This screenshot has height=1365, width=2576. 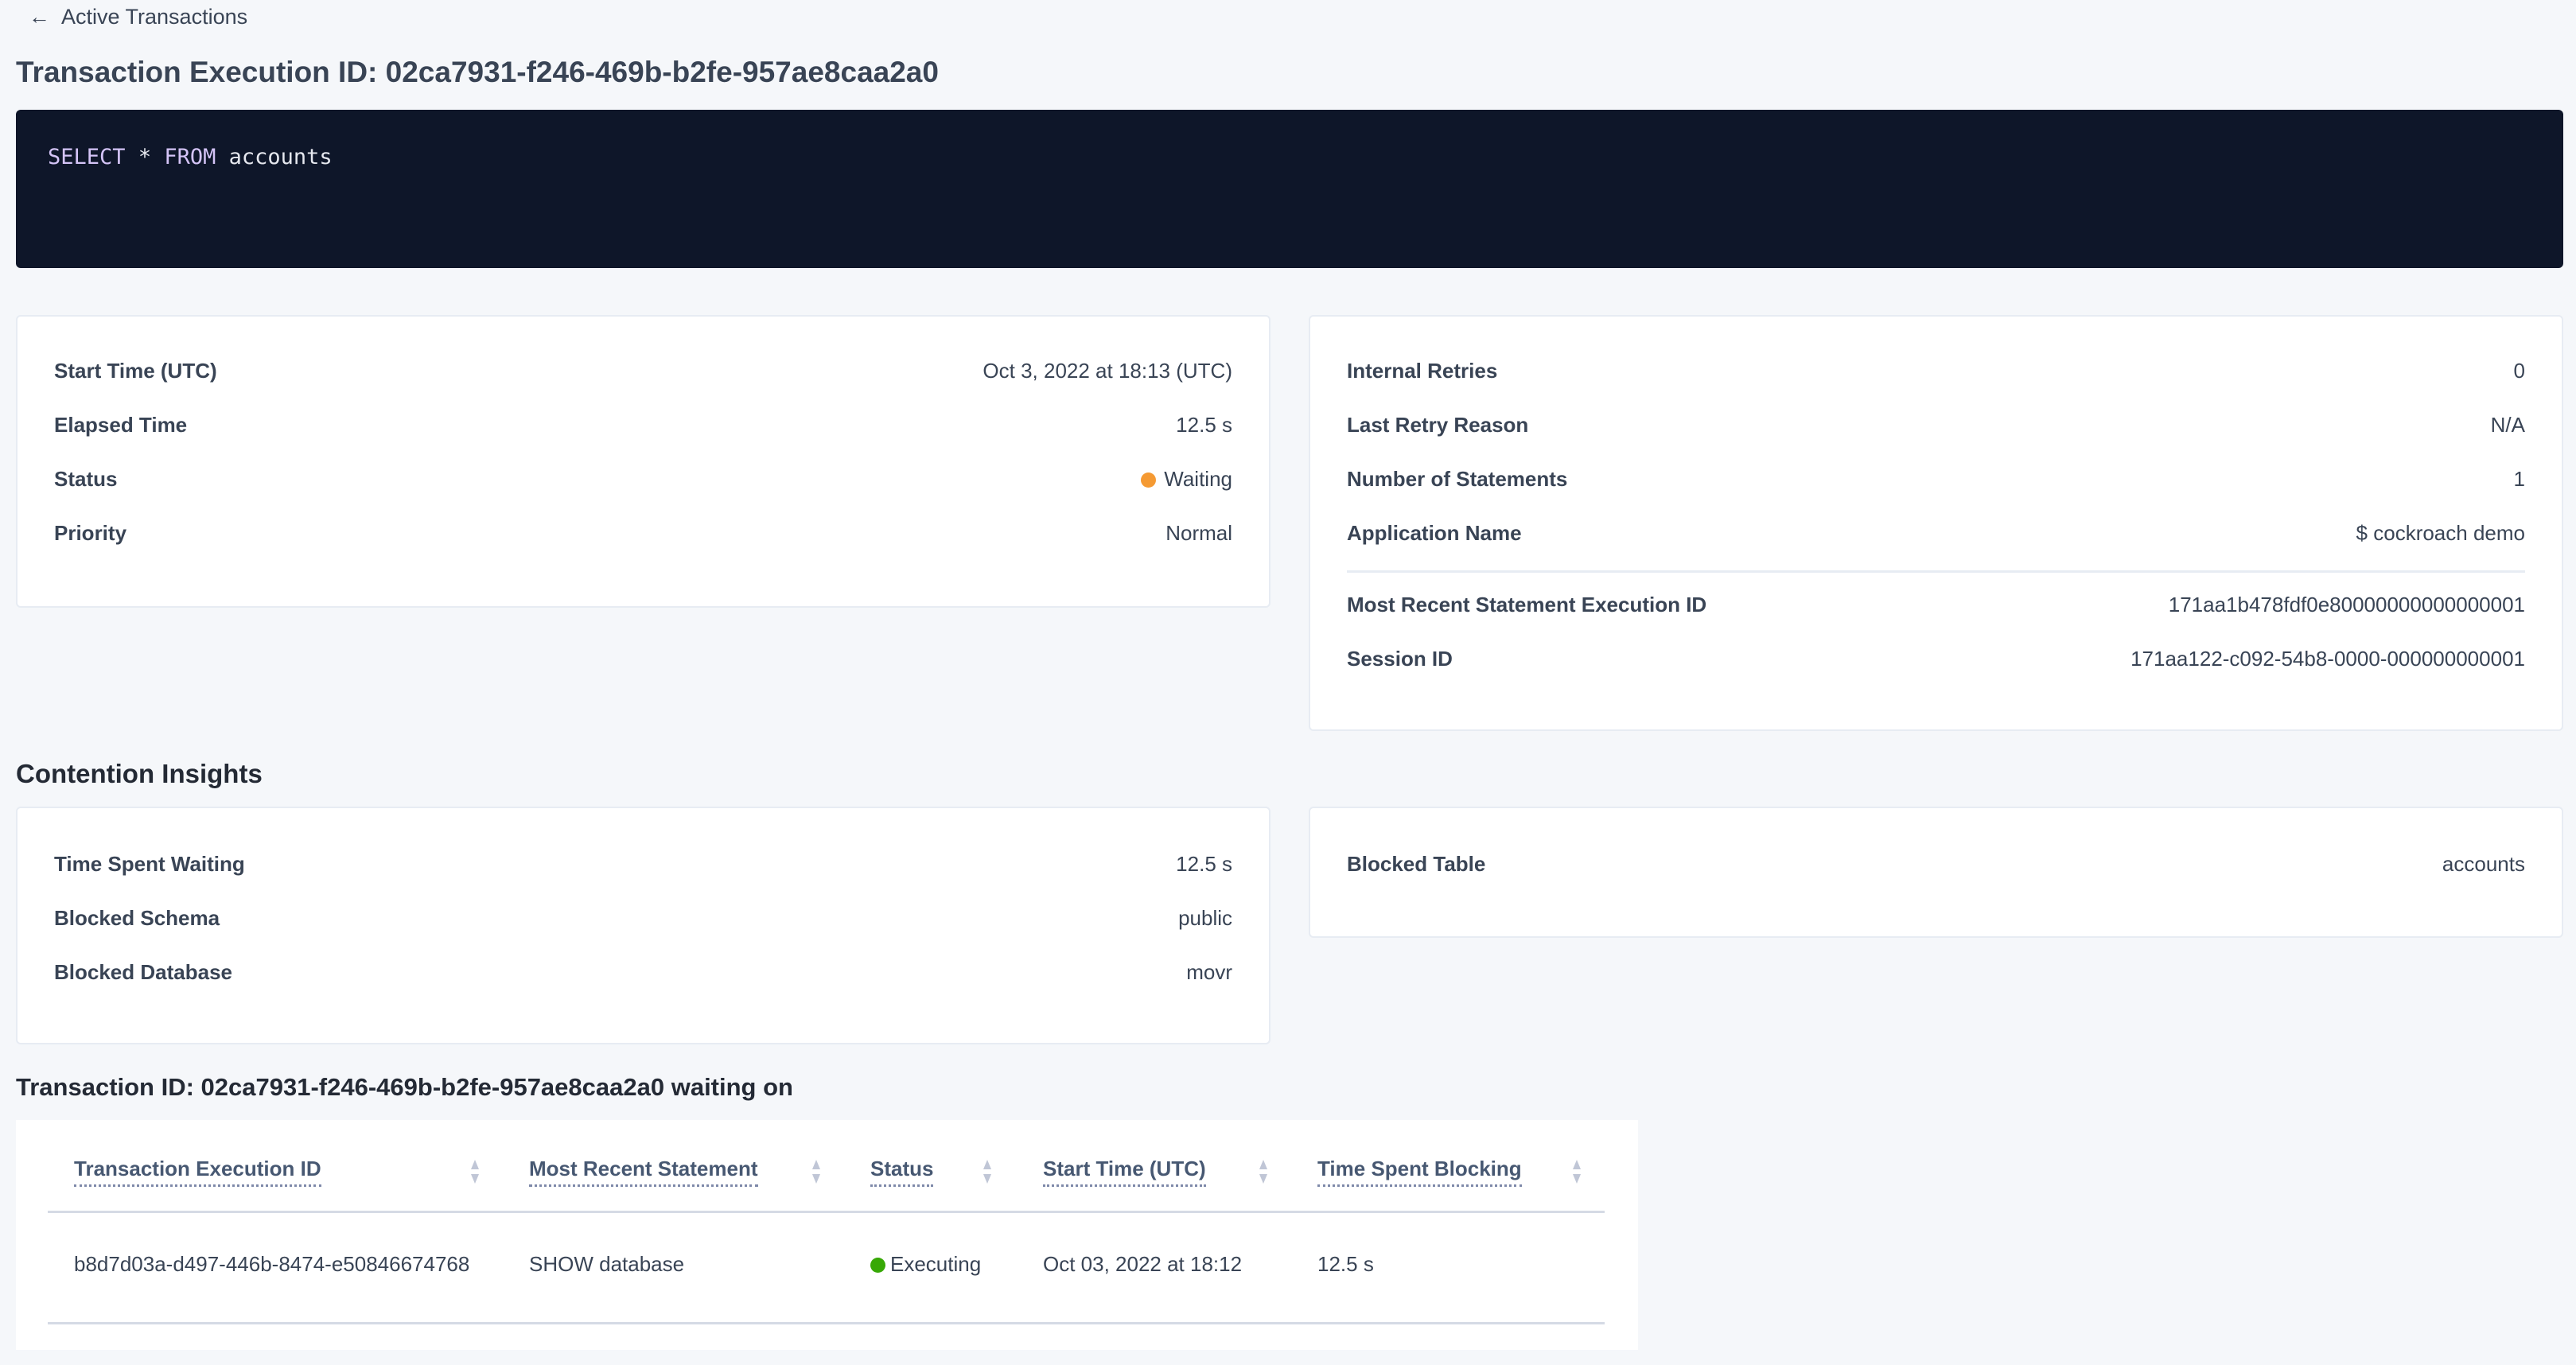 What do you see at coordinates (2328, 658) in the screenshot?
I see `session-id-link: 171aa122-c092-54b8-0000-000000000001` at bounding box center [2328, 658].